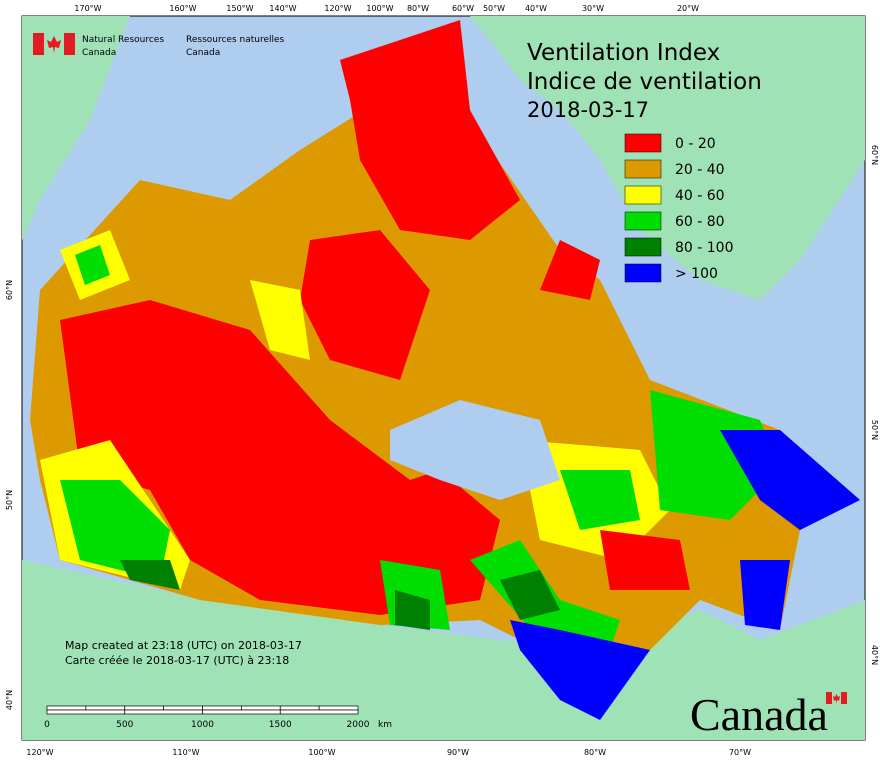  Describe the element at coordinates (123, 40) in the screenshot. I see `org-en: Natural Resources` at that location.